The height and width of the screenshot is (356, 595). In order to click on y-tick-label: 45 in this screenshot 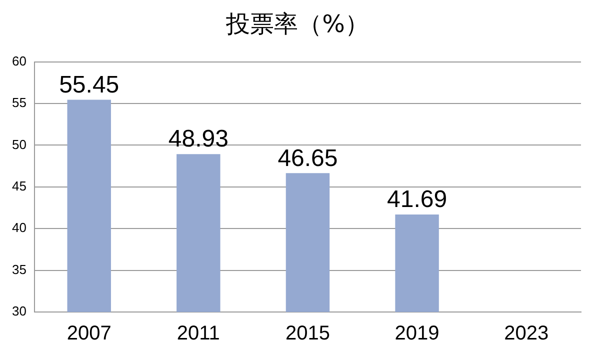, I will do `click(19, 186)`.